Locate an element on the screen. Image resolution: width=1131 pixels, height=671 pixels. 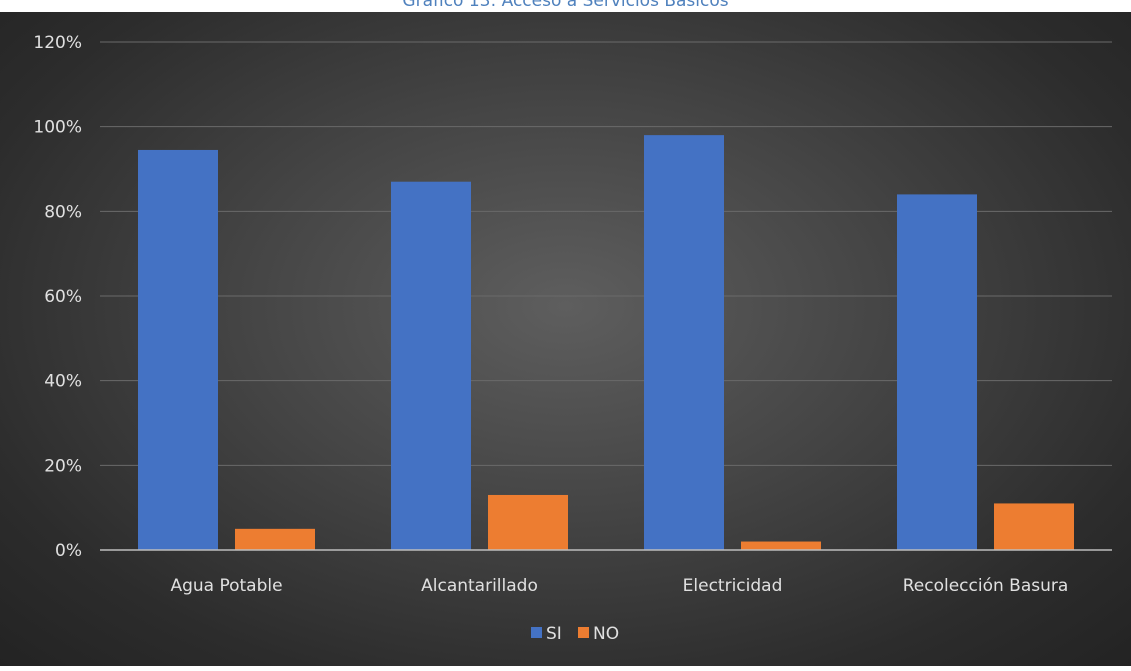
y-axis-ticks: 0% 20% 40% 60% 80% 100% 120% is located at coordinates (57, 297).